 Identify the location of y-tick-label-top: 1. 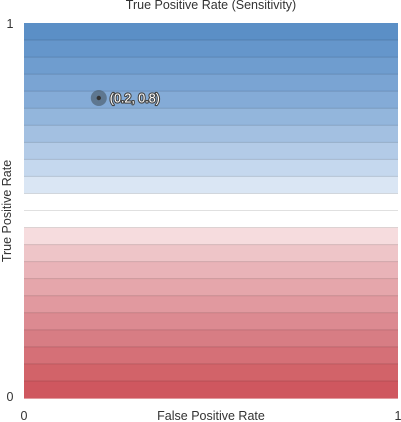
(10, 24).